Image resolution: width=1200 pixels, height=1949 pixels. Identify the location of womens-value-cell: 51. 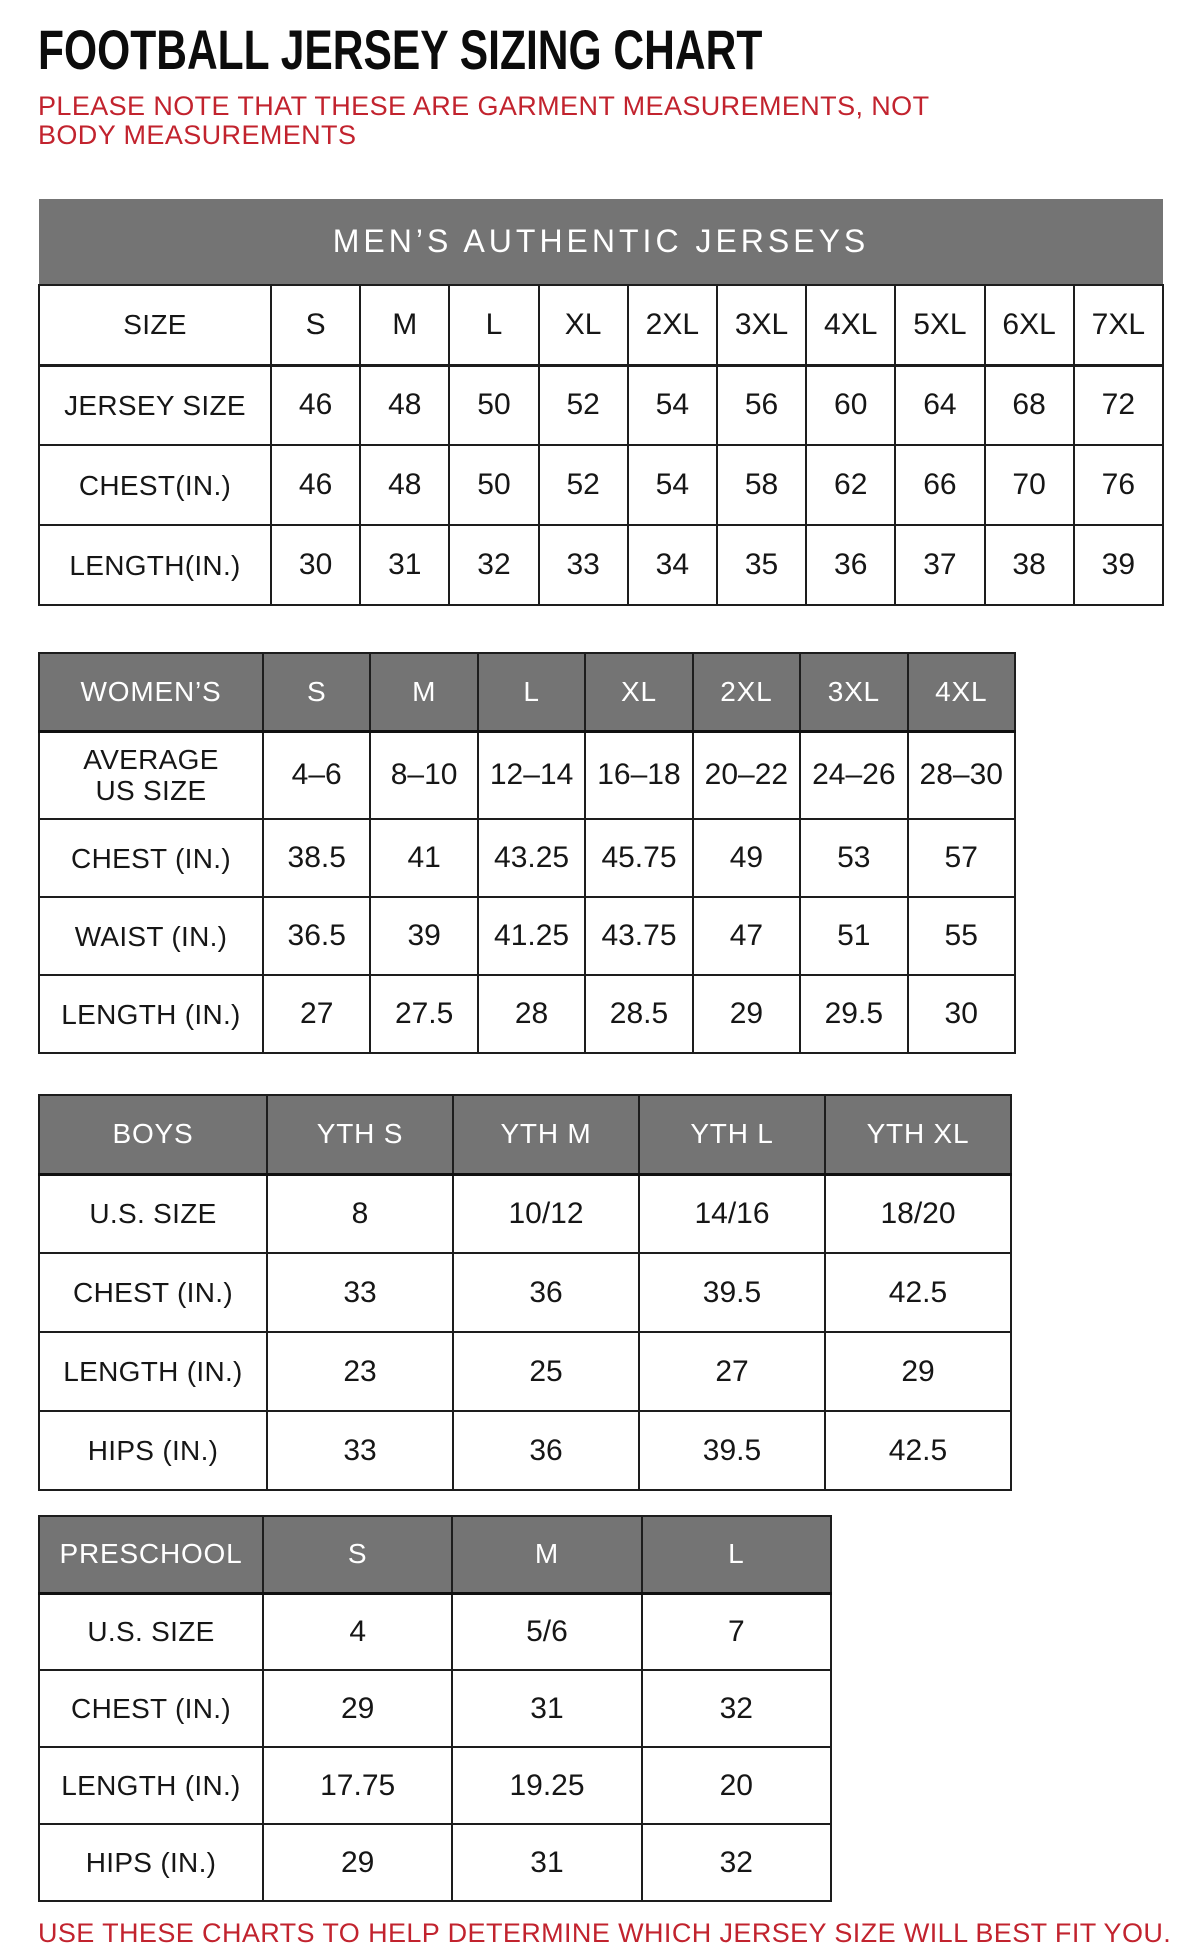
(854, 936).